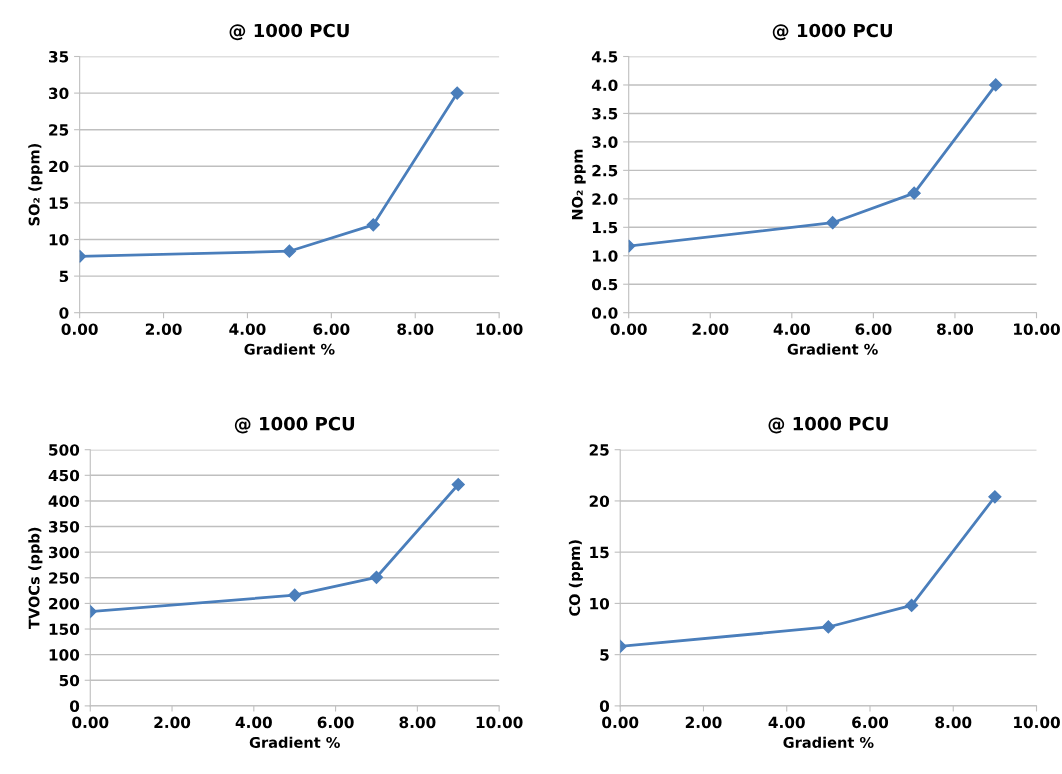 This screenshot has height=774, width=1062. What do you see at coordinates (605, 113) in the screenshot?
I see `y-tick-label: 3.5` at bounding box center [605, 113].